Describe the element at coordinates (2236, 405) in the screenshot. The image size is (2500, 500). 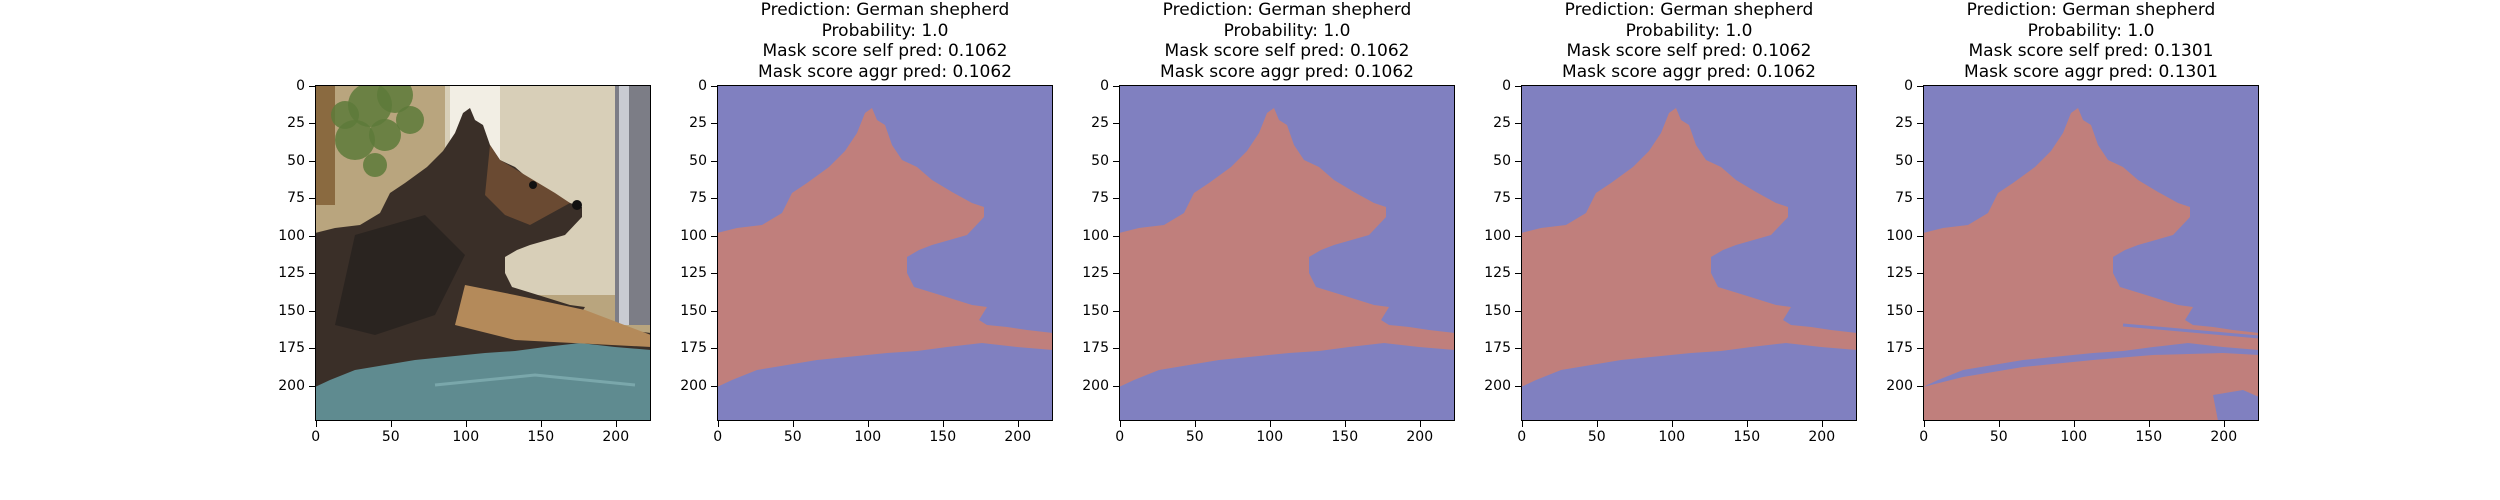
I see `mask-hole` at that location.